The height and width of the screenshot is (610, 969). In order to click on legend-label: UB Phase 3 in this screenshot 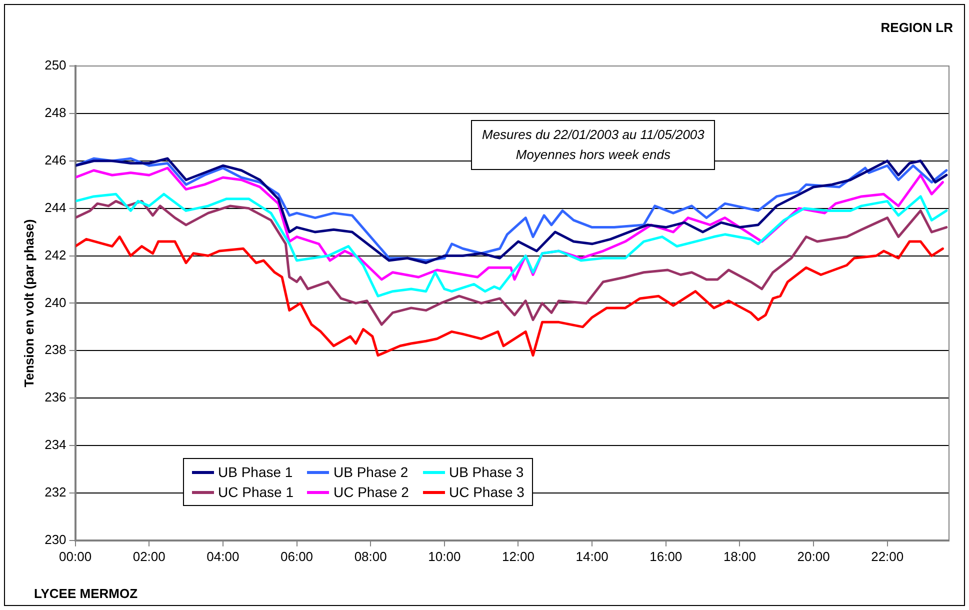, I will do `click(486, 472)`.